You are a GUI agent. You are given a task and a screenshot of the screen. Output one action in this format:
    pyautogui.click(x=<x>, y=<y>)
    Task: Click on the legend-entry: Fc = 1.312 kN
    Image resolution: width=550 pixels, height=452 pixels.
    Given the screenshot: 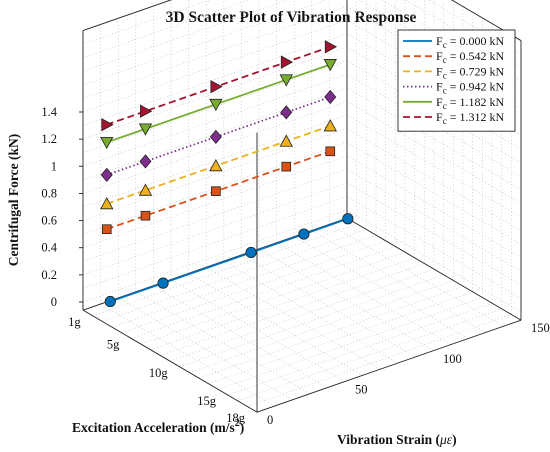 What is the action you would take?
    pyautogui.click(x=470, y=118)
    